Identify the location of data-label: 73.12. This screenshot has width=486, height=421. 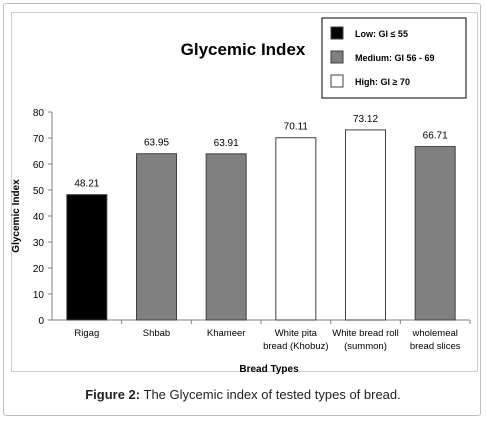
(365, 119).